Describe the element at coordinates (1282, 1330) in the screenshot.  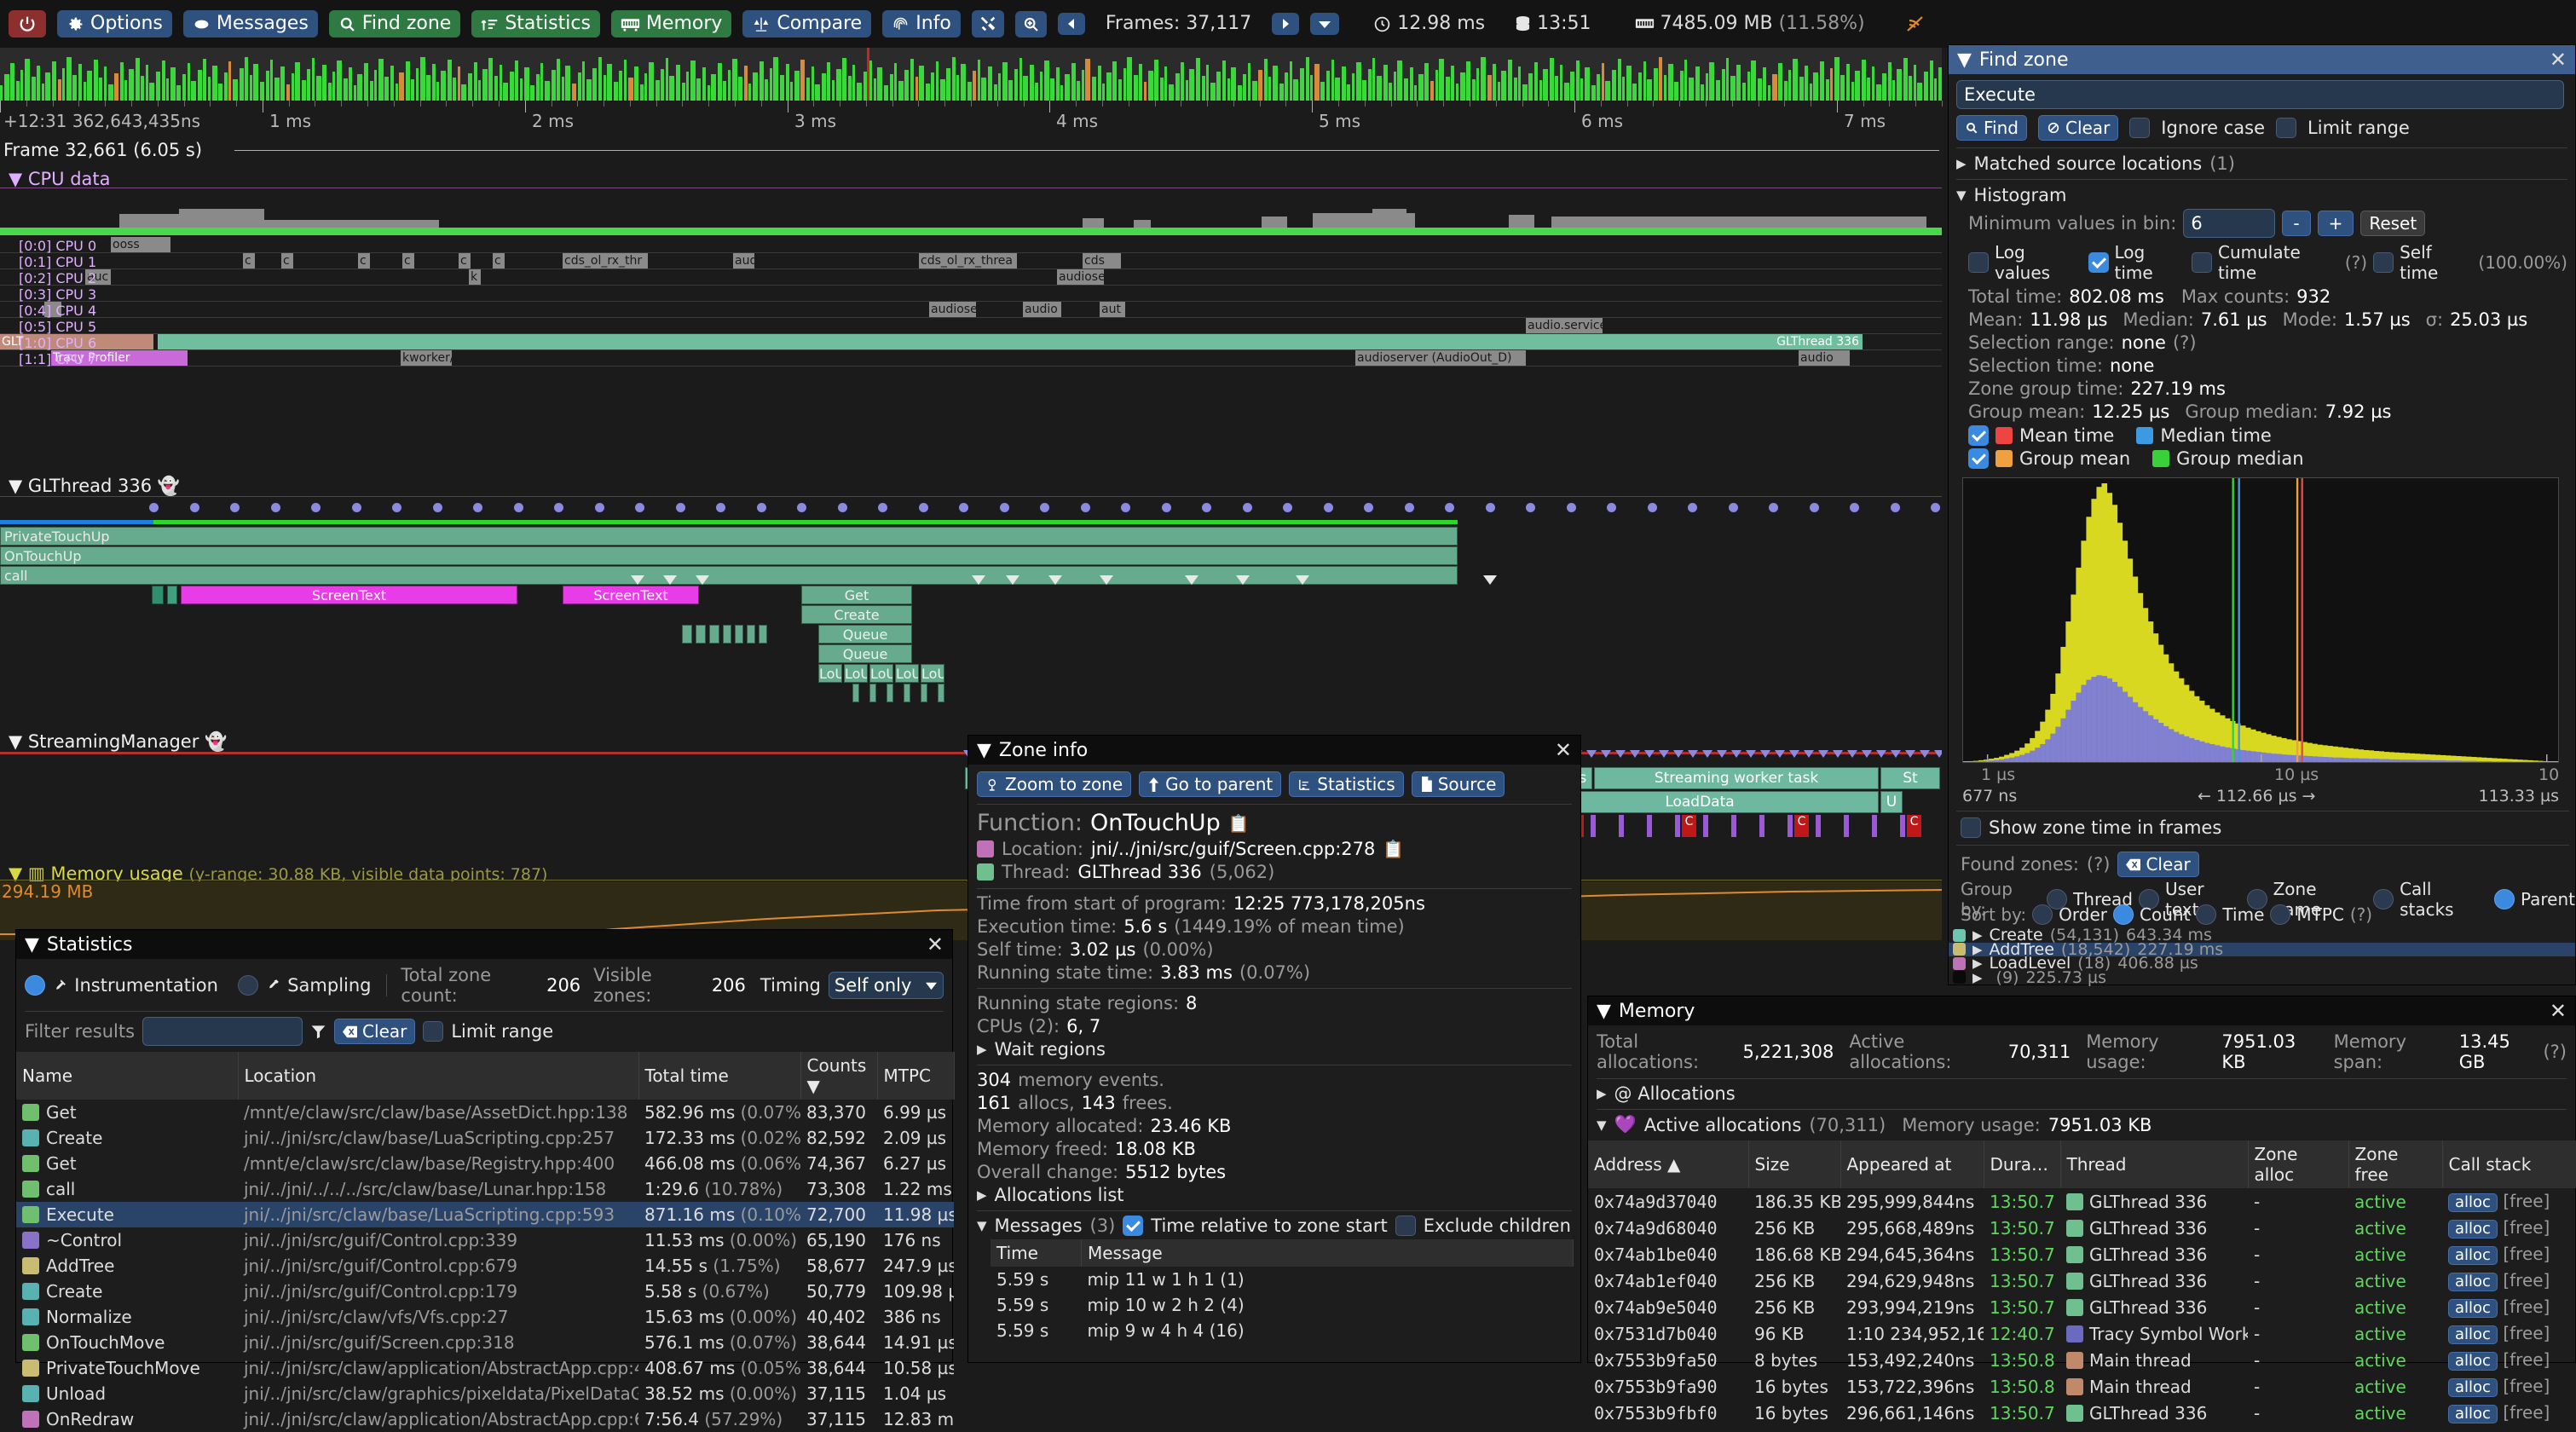
I see `message-row: 5.59 s mip 9 w 4 h 4 (16)` at that location.